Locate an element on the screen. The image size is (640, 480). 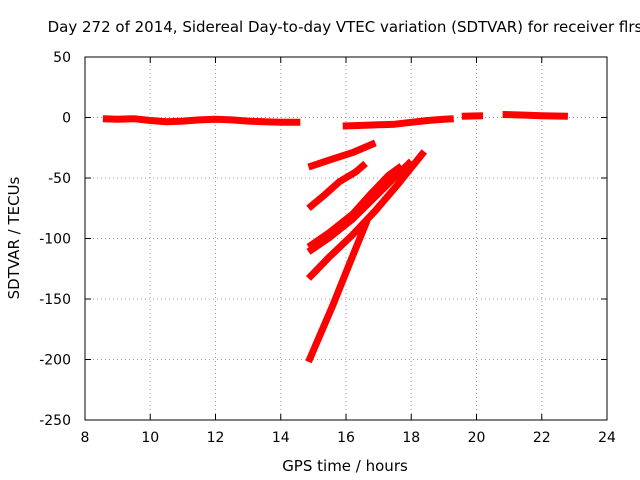
x-axis-label: GPS time / hours is located at coordinates (345, 466).